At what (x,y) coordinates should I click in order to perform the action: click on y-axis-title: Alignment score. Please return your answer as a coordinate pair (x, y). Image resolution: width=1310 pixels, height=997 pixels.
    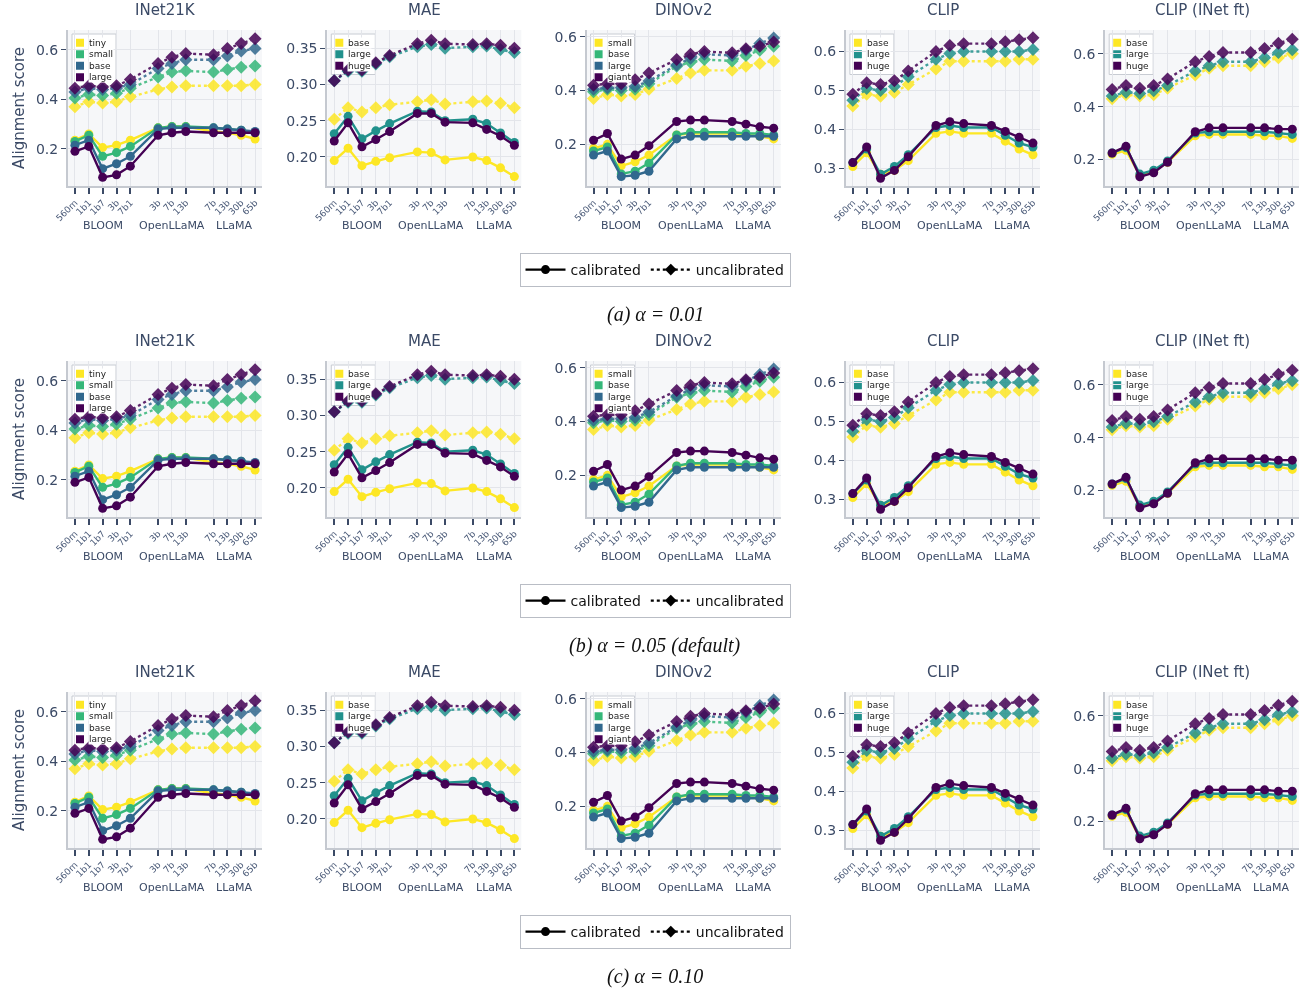
    Looking at the image, I should click on (18, 108).